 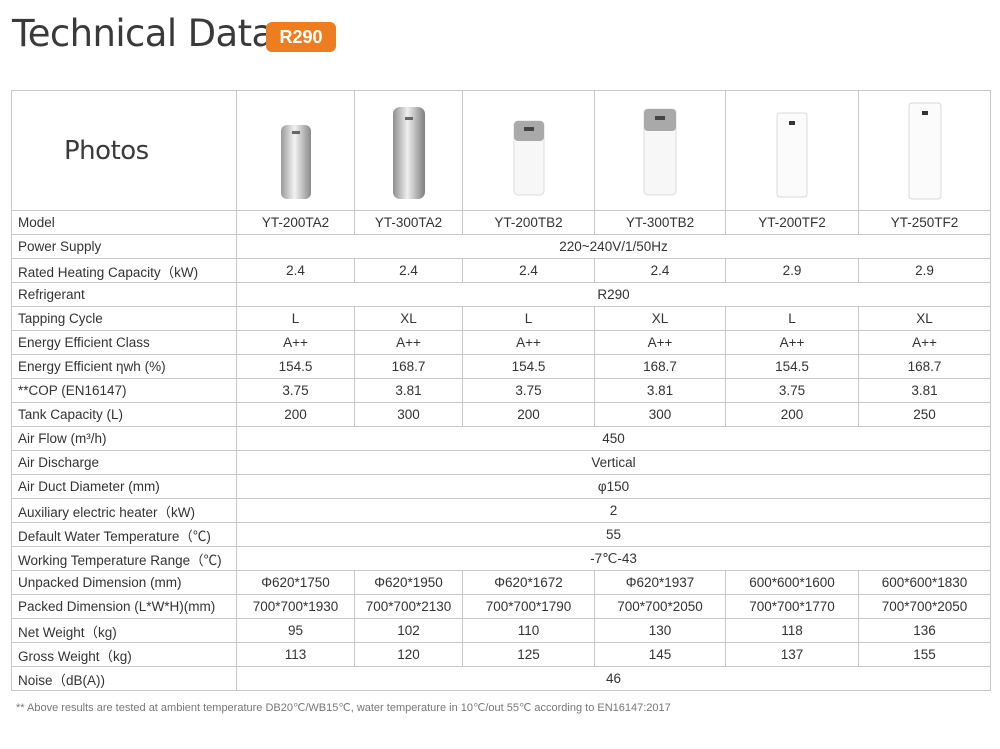 What do you see at coordinates (528, 654) in the screenshot?
I see `spec-value: 125` at bounding box center [528, 654].